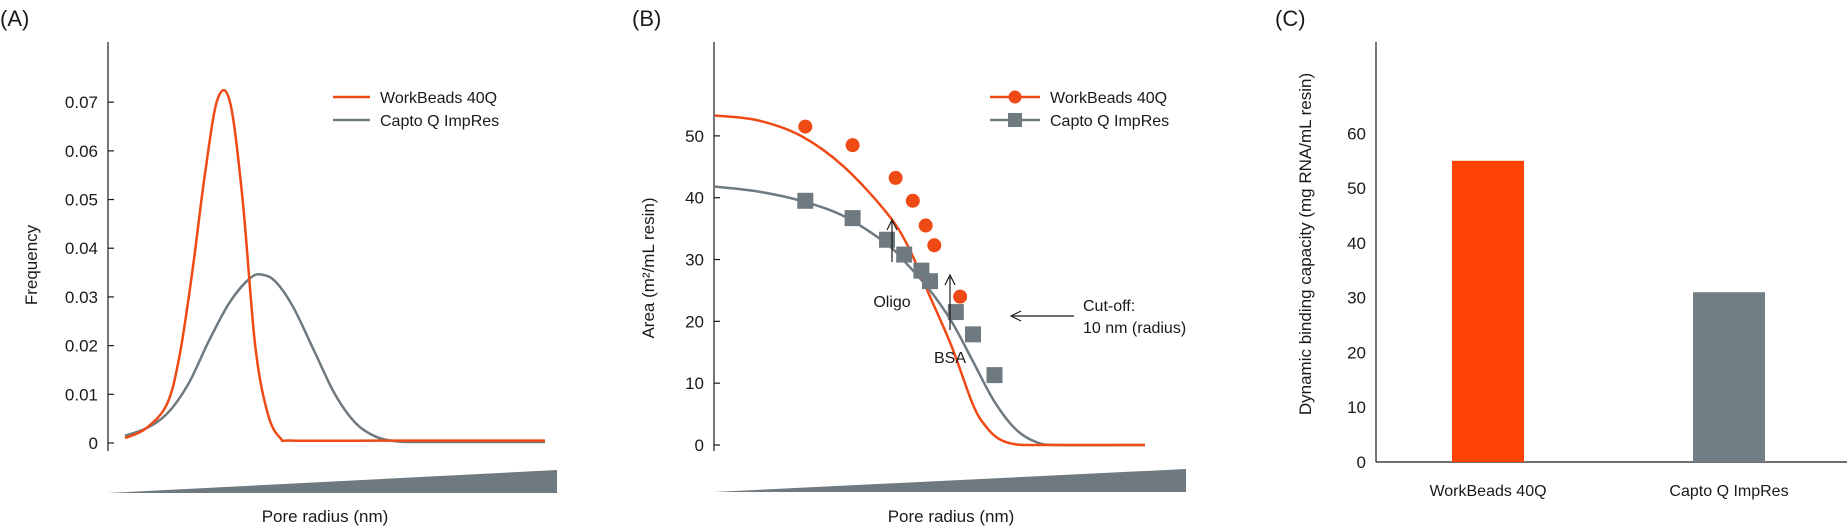 The height and width of the screenshot is (527, 1847). Describe the element at coordinates (1109, 306) in the screenshot. I see `cutoff-label-line1: Cut-off:` at that location.